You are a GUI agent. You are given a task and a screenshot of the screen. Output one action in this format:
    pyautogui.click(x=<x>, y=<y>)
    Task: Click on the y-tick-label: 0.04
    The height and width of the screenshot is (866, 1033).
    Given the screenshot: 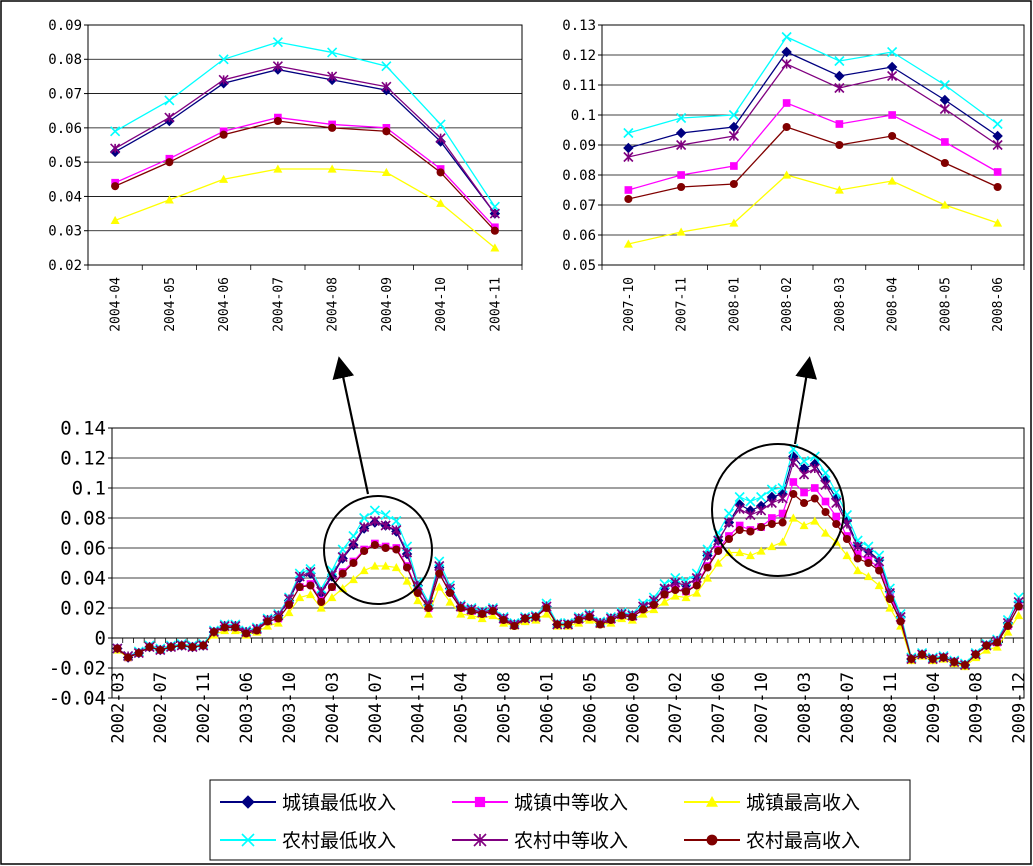 What is the action you would take?
    pyautogui.click(x=83, y=579)
    